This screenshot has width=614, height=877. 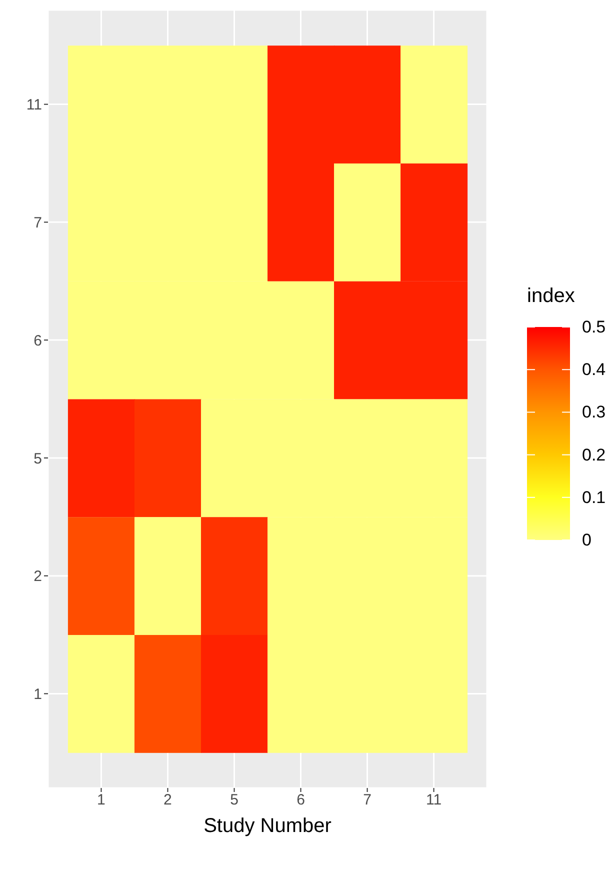 What do you see at coordinates (434, 800) in the screenshot?
I see `x-tick-label: 11` at bounding box center [434, 800].